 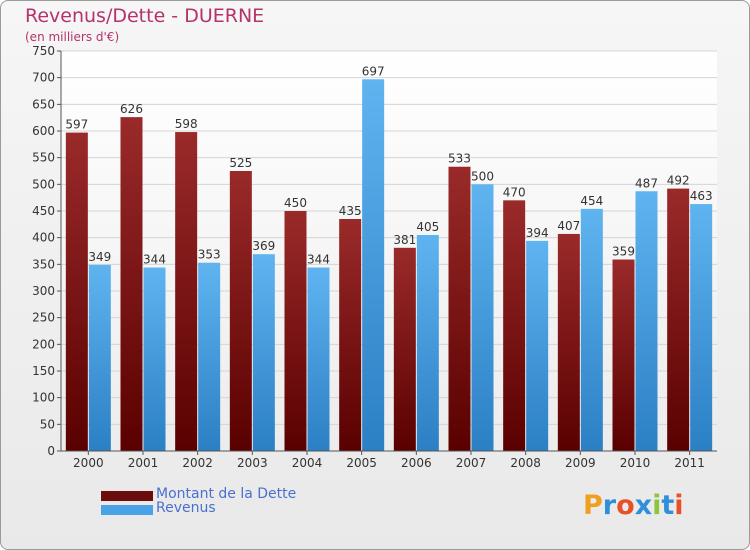 I want to click on y-tick-label: 700, so click(x=43, y=78).